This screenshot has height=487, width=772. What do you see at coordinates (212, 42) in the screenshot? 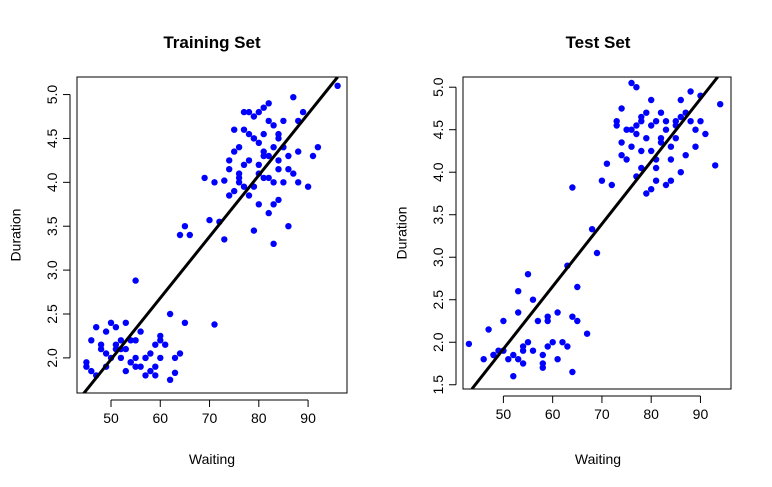
I see `chart-title: Training Set` at bounding box center [212, 42].